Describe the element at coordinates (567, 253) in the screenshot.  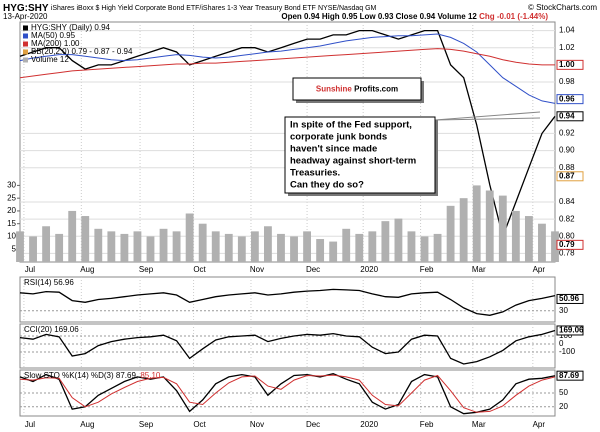
I see `y-tick-label: 0.78` at that location.